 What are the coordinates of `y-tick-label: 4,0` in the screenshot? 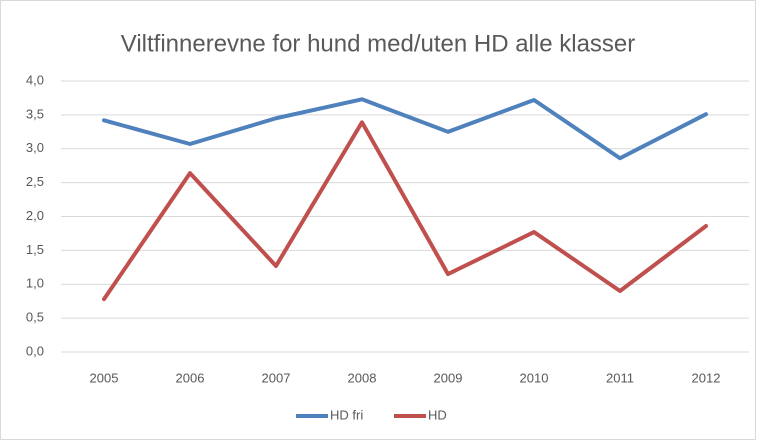 It's located at (35, 79).